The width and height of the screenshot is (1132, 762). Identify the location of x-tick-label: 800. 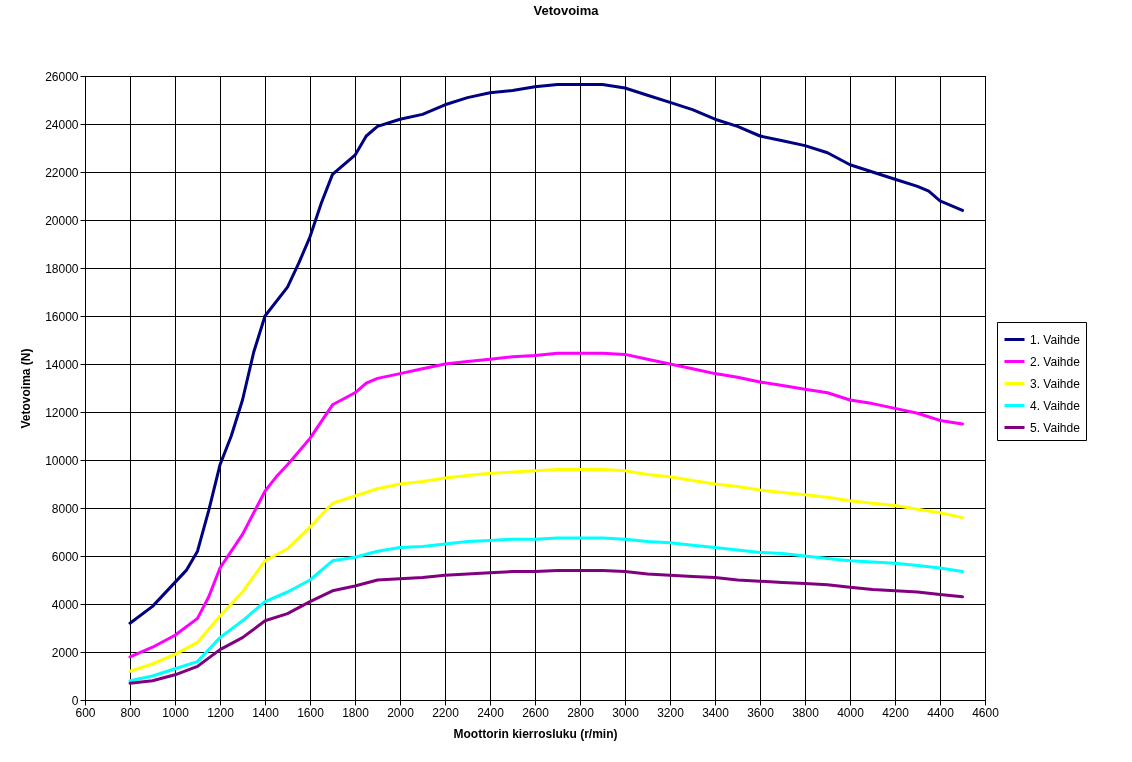
(130, 712).